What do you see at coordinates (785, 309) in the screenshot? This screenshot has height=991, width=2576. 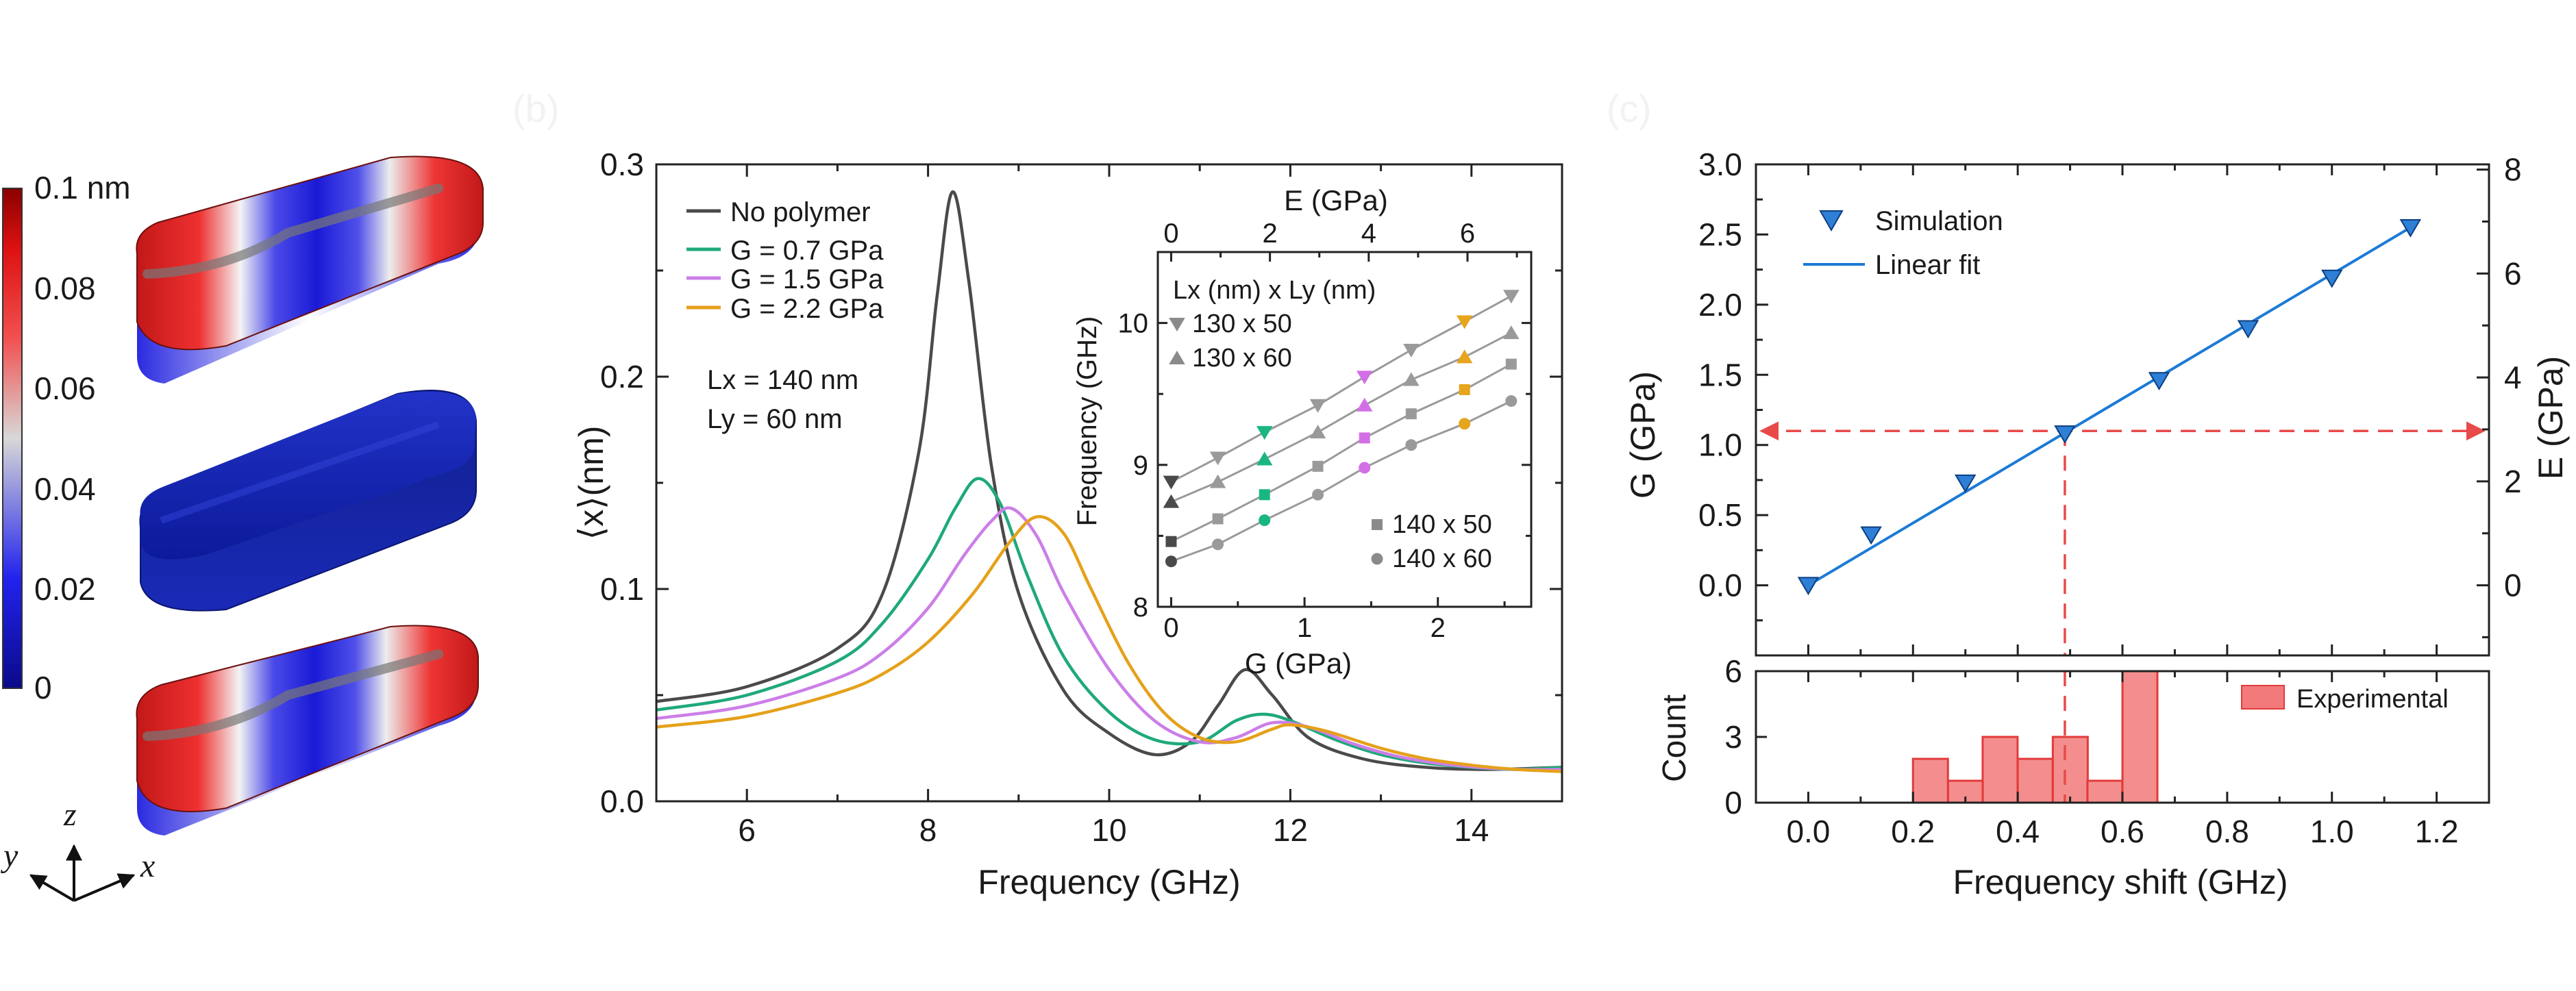 I see `b-legend-item-3: G = 2.2 GPa` at bounding box center [785, 309].